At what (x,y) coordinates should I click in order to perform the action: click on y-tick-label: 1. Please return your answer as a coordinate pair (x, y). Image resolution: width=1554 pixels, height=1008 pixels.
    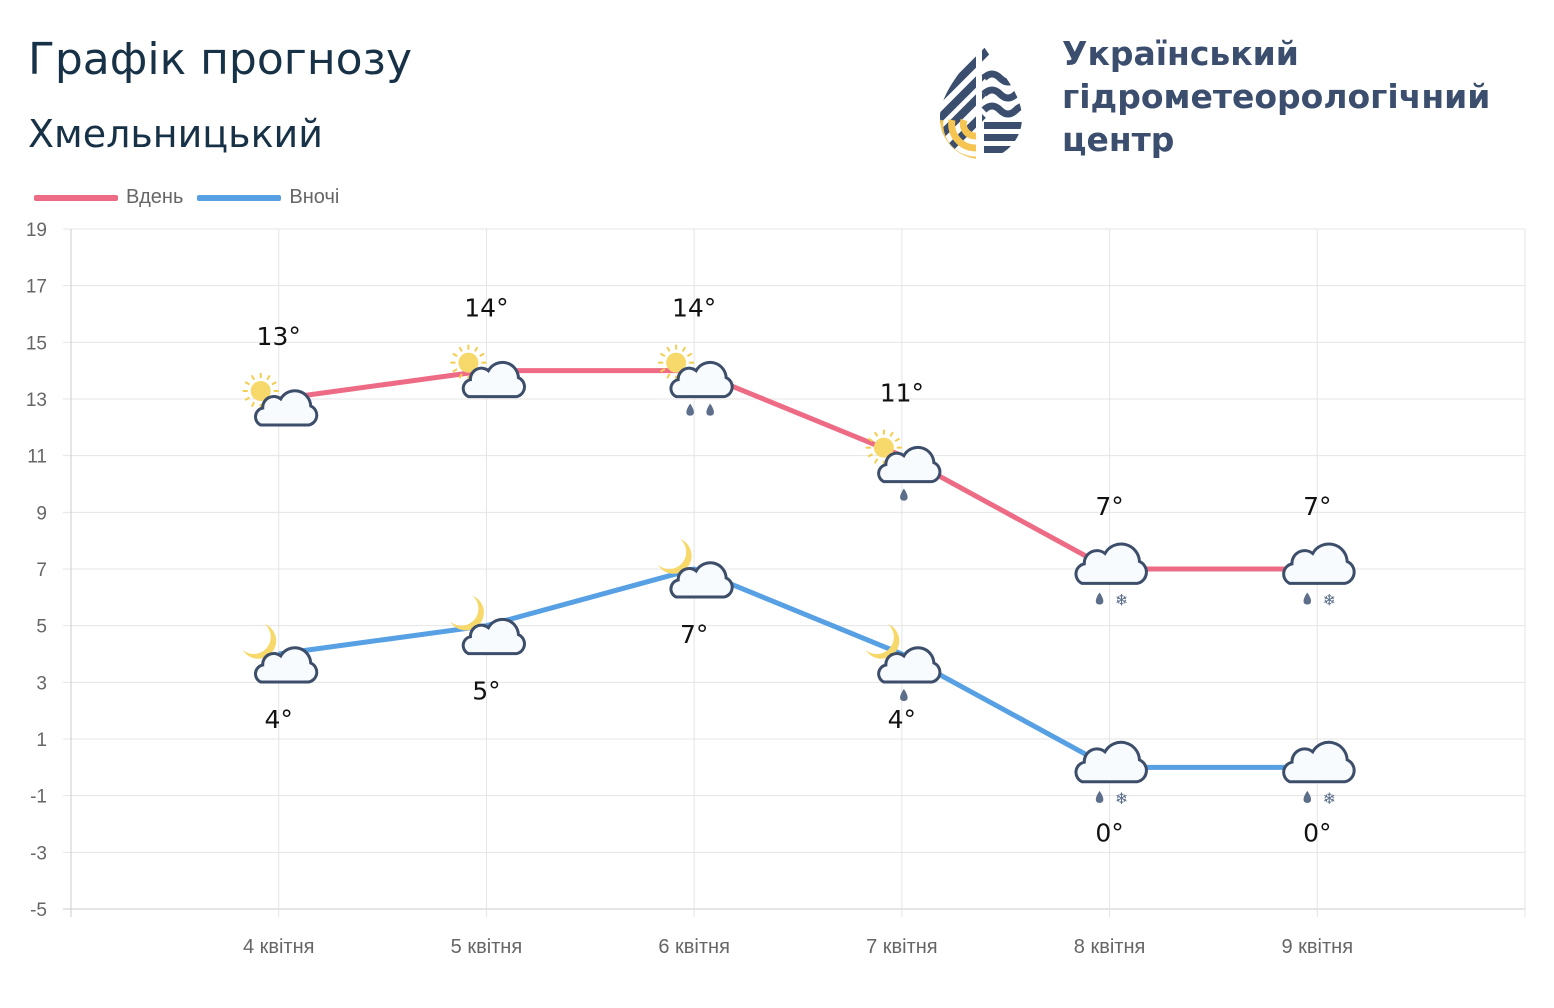
    Looking at the image, I should click on (41, 740).